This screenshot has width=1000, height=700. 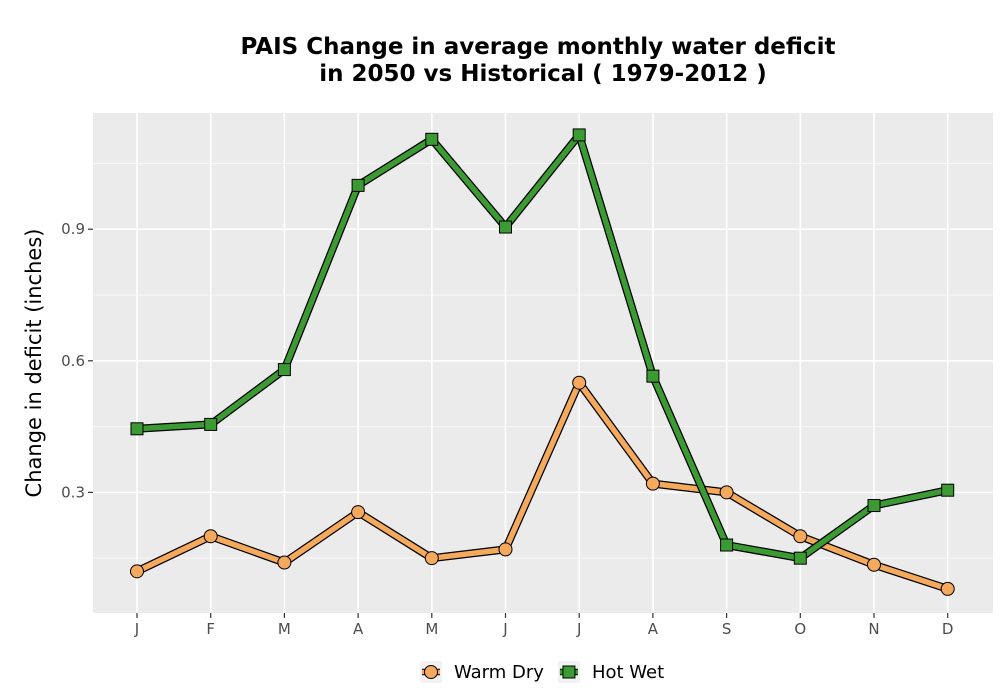 I want to click on legend-label-1: Hot Wet, so click(x=628, y=672).